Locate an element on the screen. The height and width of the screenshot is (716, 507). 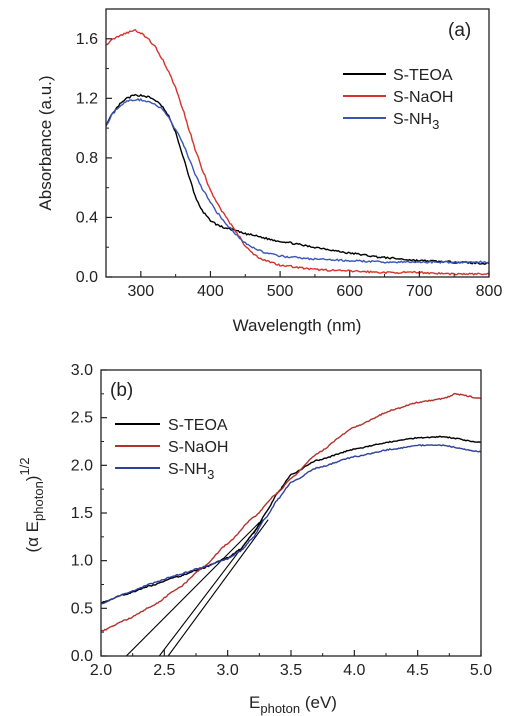
y-tick-label: 0.8 is located at coordinates (87, 158).